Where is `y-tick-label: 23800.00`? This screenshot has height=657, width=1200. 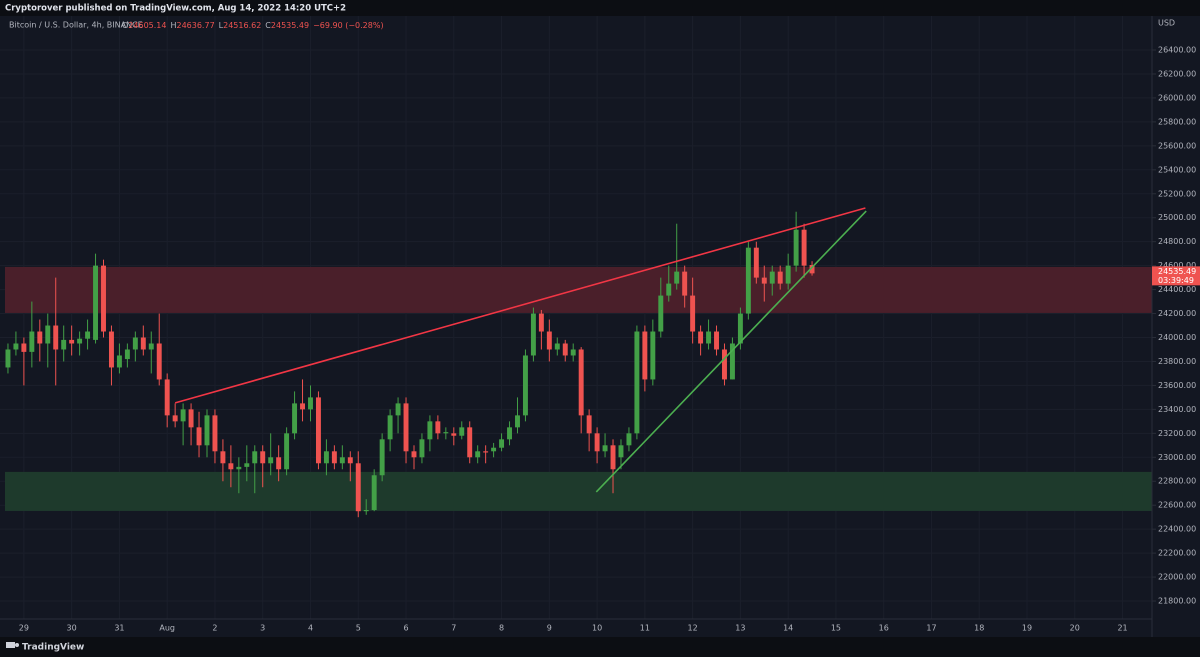 y-tick-label: 23800.00 is located at coordinates (1177, 361).